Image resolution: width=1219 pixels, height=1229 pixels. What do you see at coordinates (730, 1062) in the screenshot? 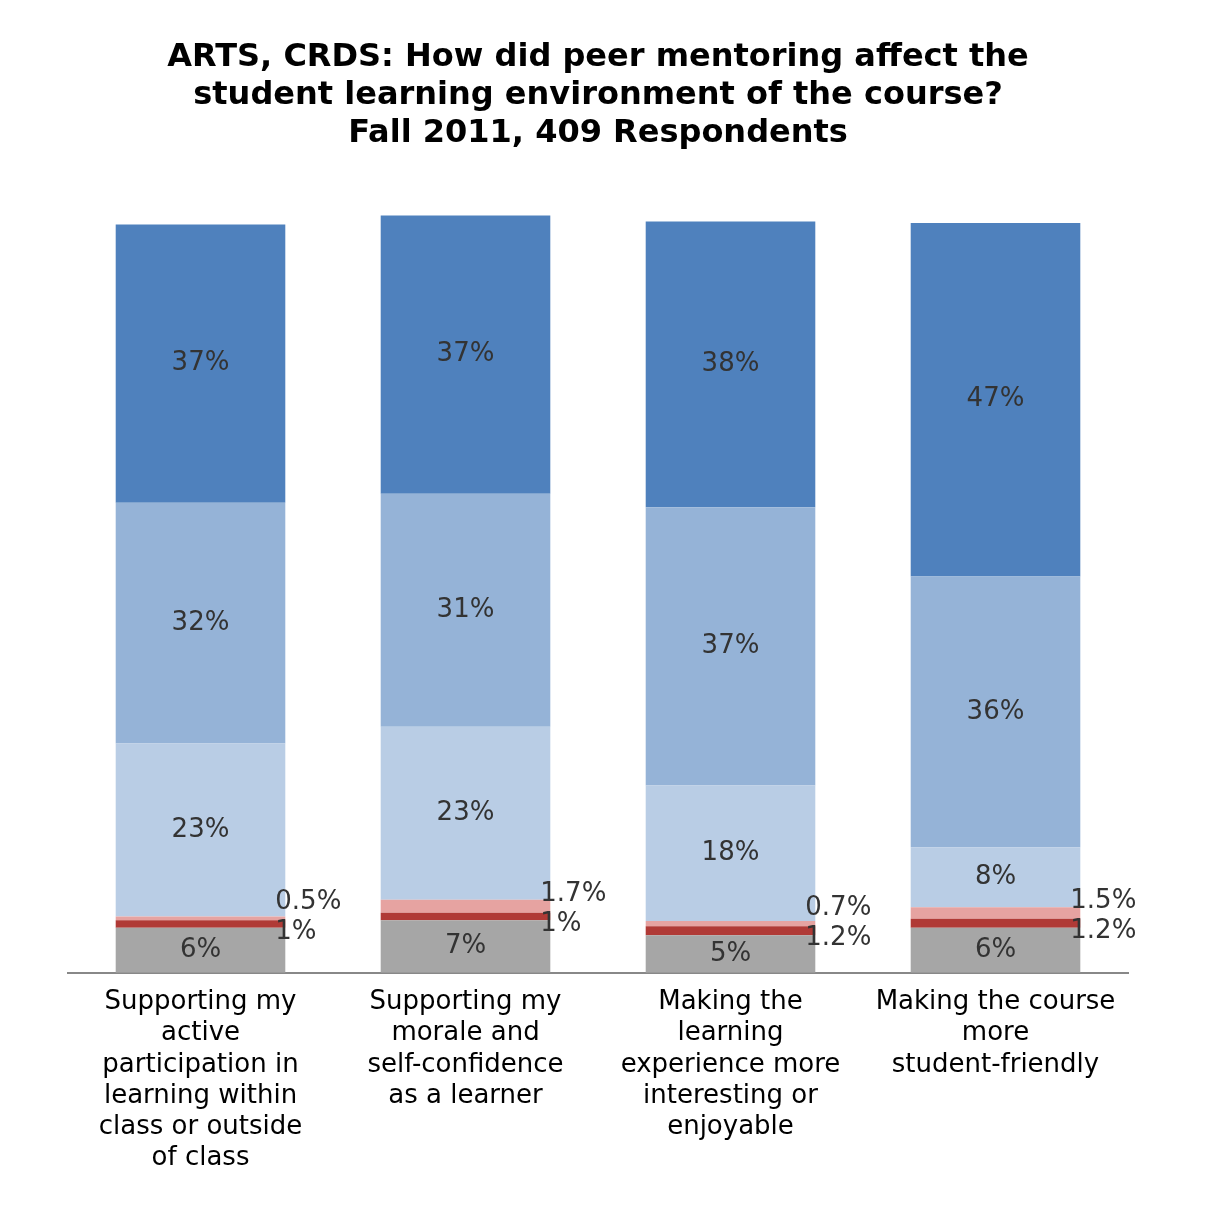
I see `x-tick-label: Making the learning experience more interesting or enjoyable` at bounding box center [730, 1062].